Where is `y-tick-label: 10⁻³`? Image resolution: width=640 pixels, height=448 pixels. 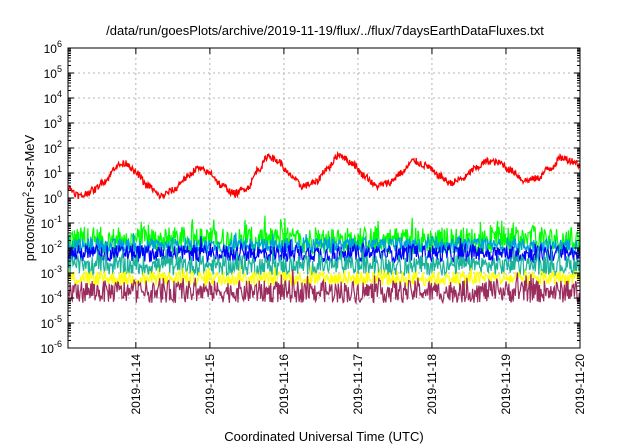
y-tick-label: 10⁻³ is located at coordinates (51, 272).